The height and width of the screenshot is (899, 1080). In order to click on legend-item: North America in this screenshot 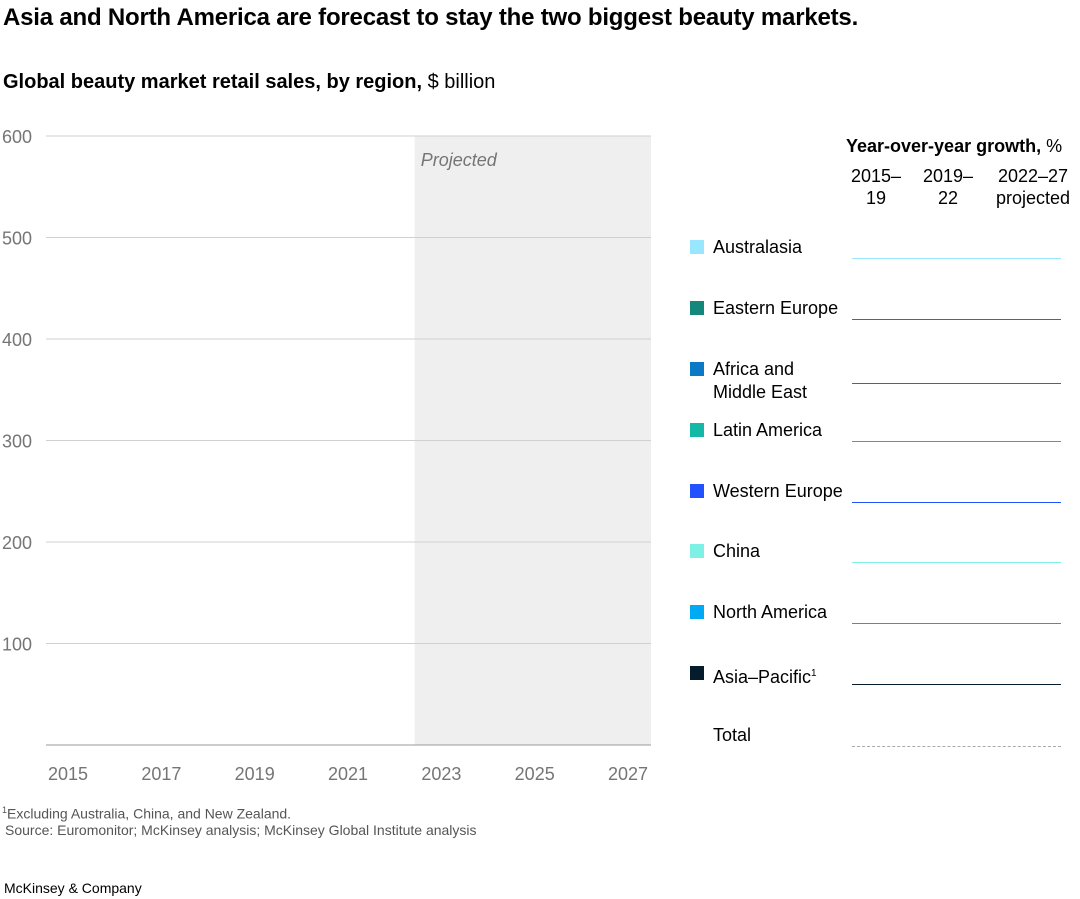, I will do `click(771, 612)`.